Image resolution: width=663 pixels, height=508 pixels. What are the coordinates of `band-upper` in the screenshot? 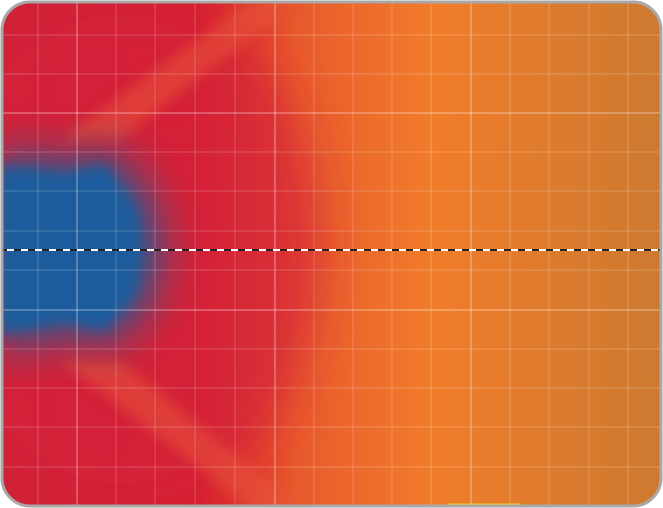 It's located at (180, 71).